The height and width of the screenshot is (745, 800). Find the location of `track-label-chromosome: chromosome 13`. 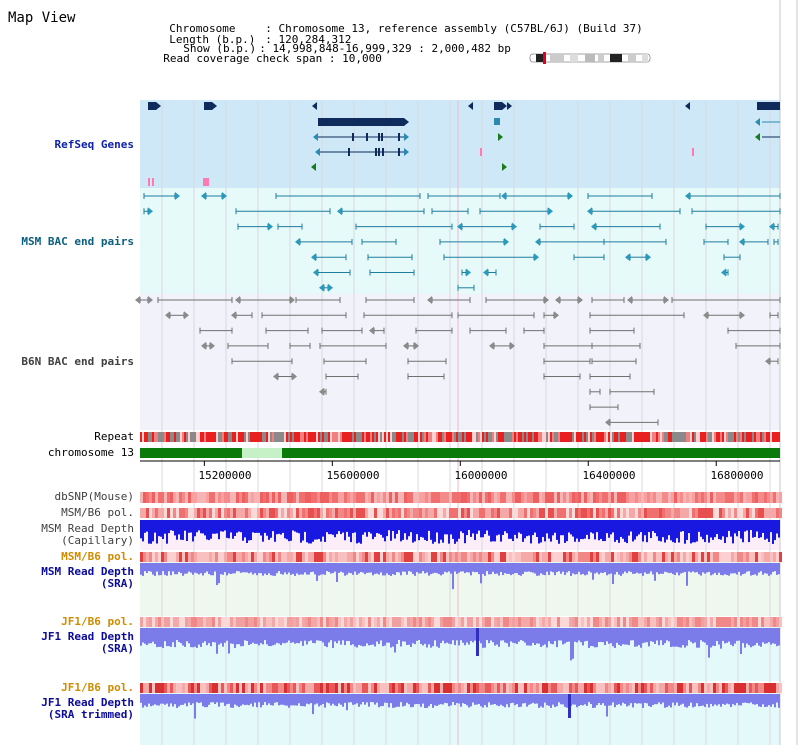

track-label-chromosome: chromosome 13 is located at coordinates (90, 452).